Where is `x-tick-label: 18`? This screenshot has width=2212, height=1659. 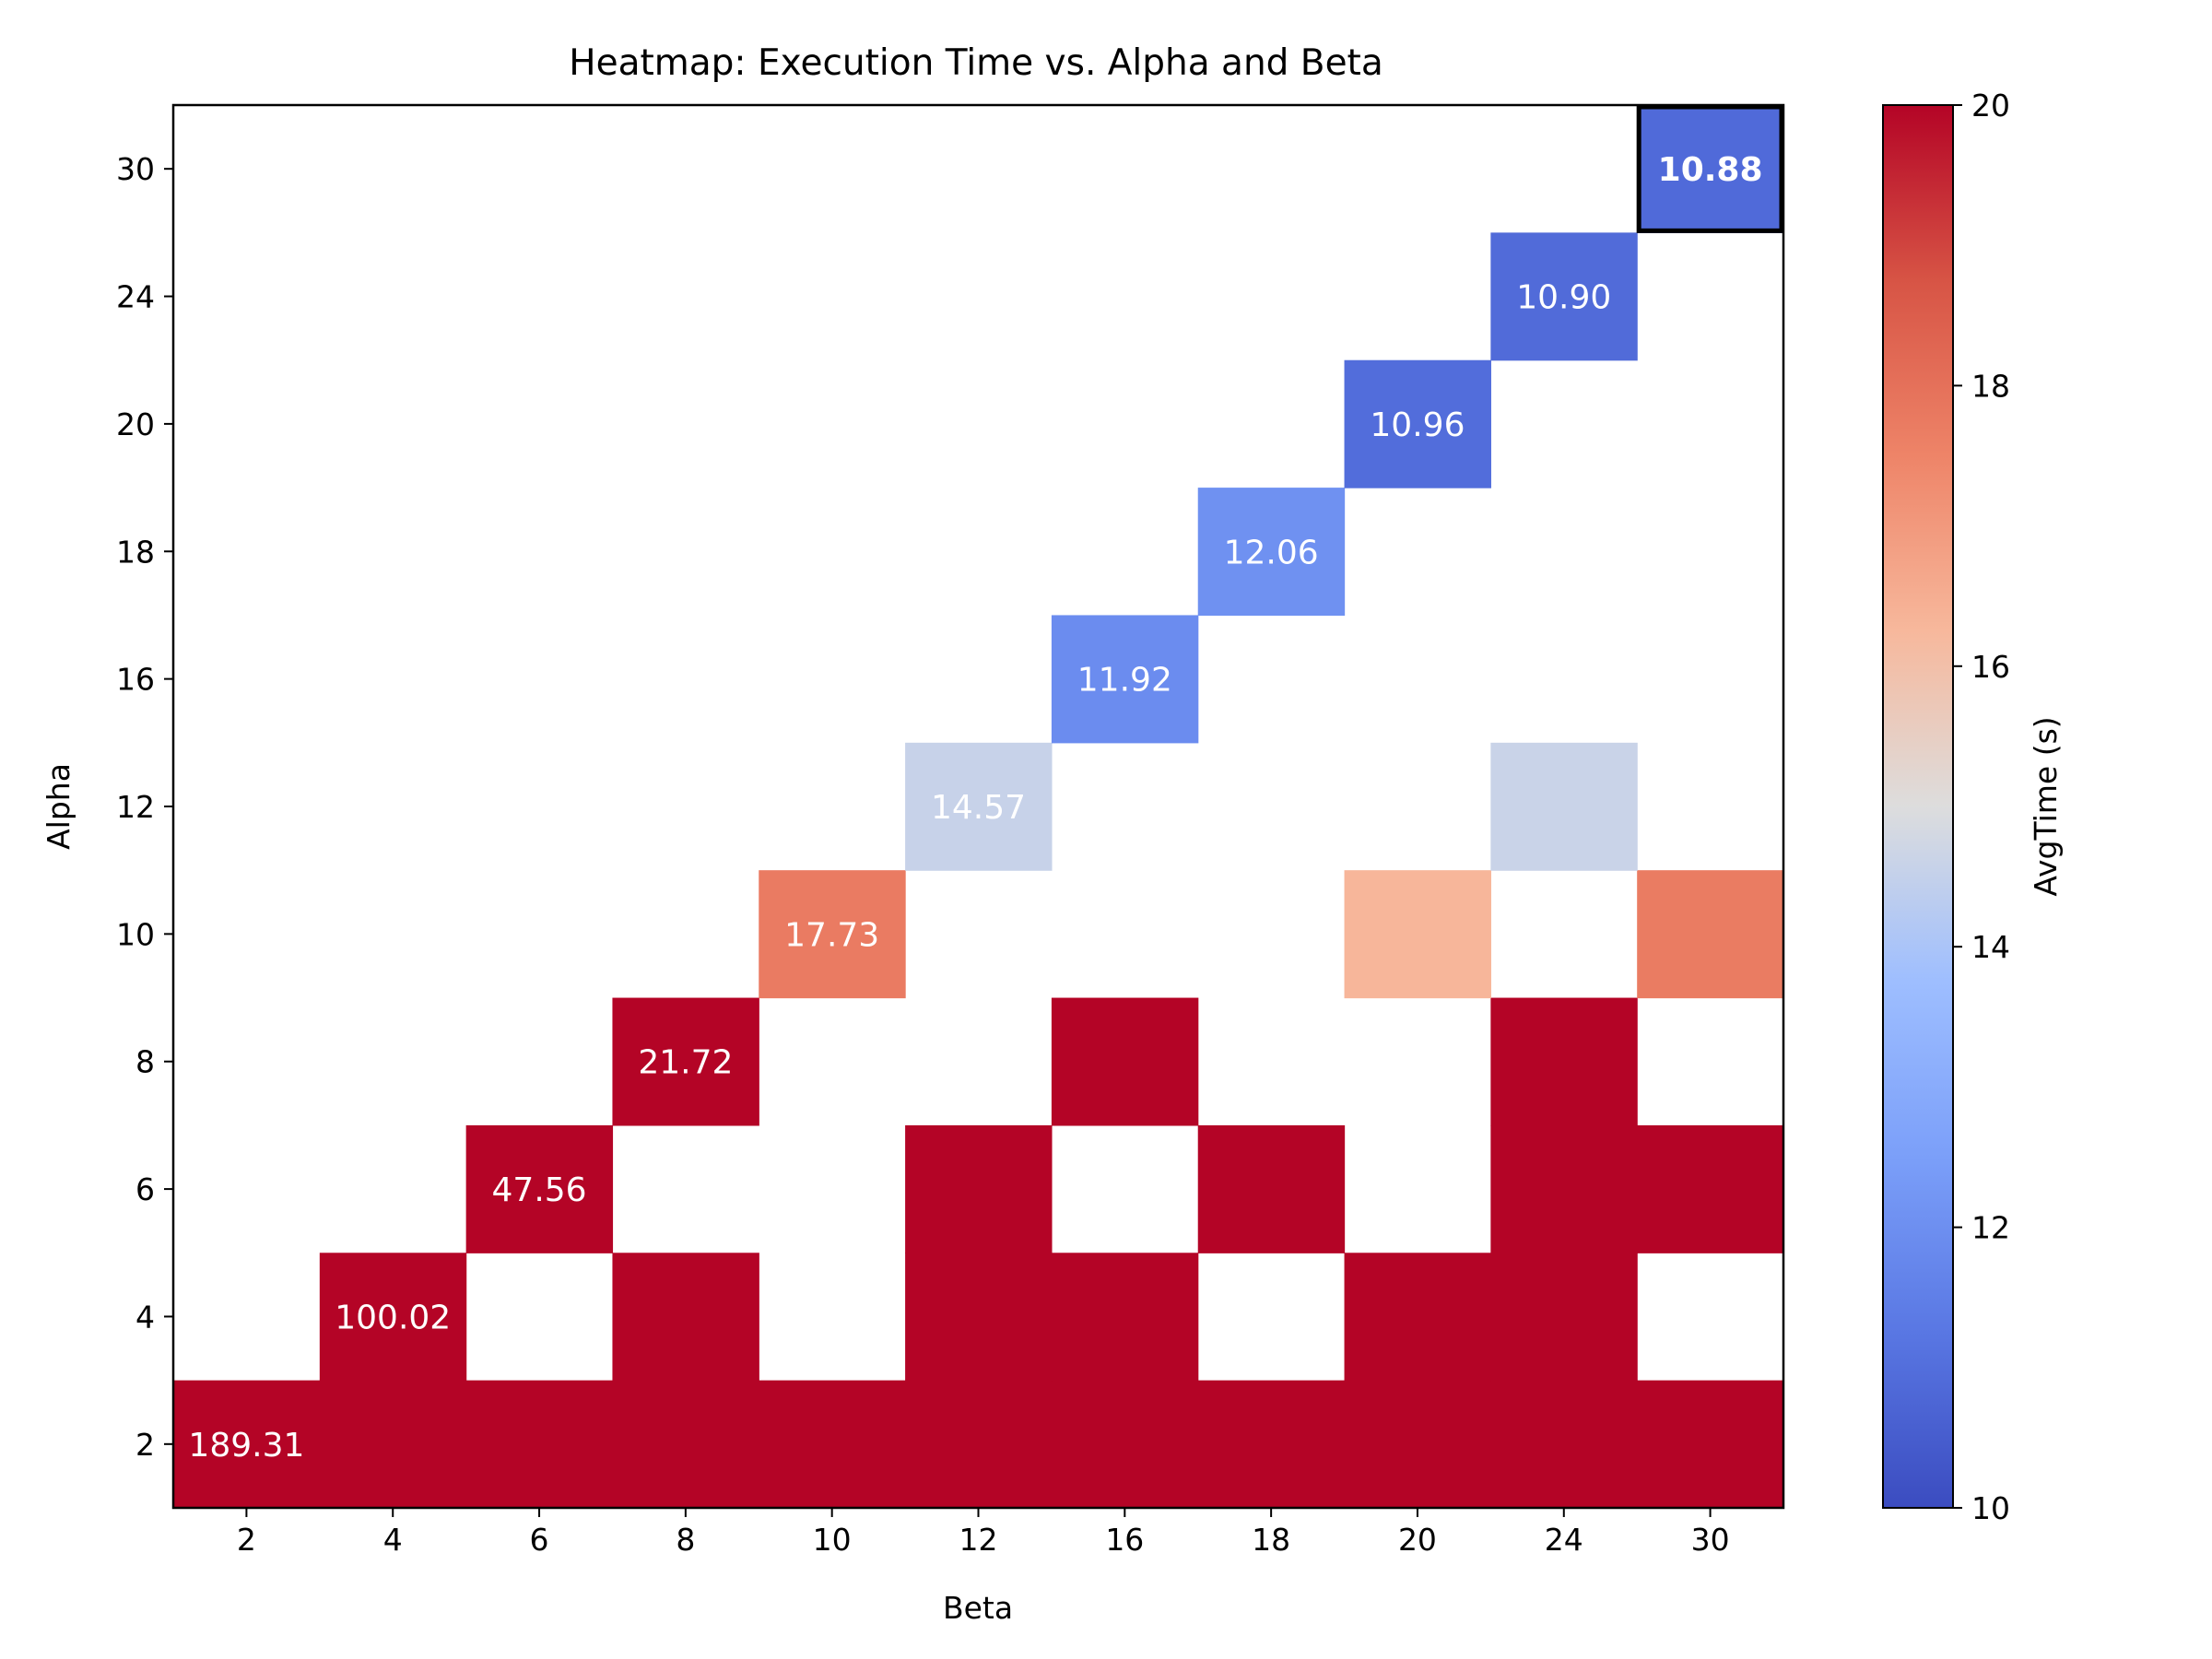
x-tick-label: 18 is located at coordinates (1271, 1540).